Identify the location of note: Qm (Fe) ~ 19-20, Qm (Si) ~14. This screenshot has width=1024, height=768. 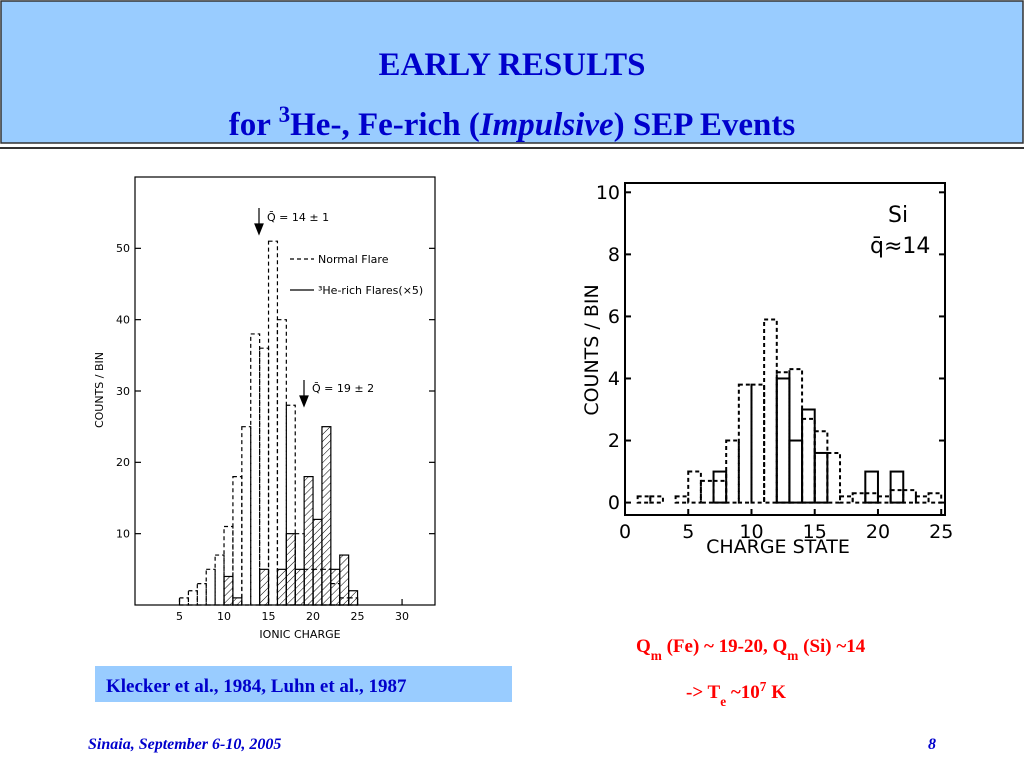
(751, 649).